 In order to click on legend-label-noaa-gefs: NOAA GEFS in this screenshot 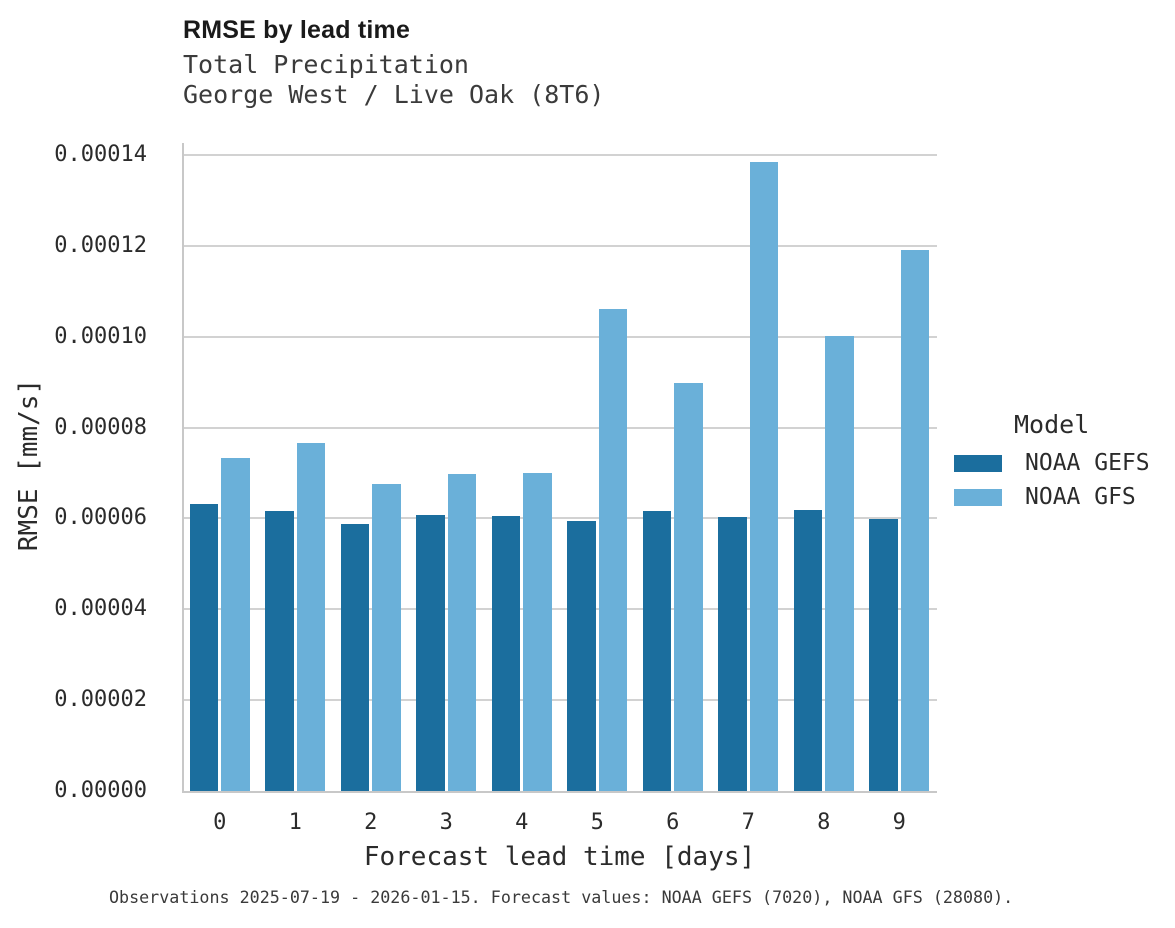, I will do `click(1087, 463)`.